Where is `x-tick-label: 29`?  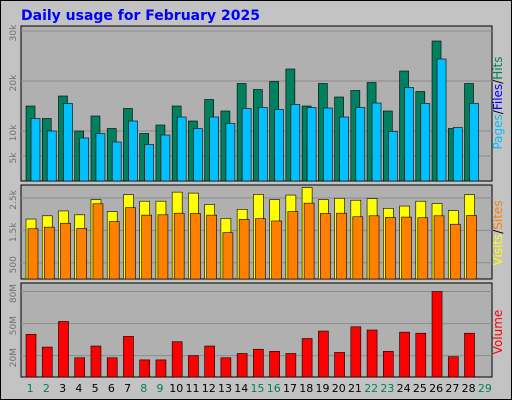 x-tick-label: 29 is located at coordinates (485, 388).